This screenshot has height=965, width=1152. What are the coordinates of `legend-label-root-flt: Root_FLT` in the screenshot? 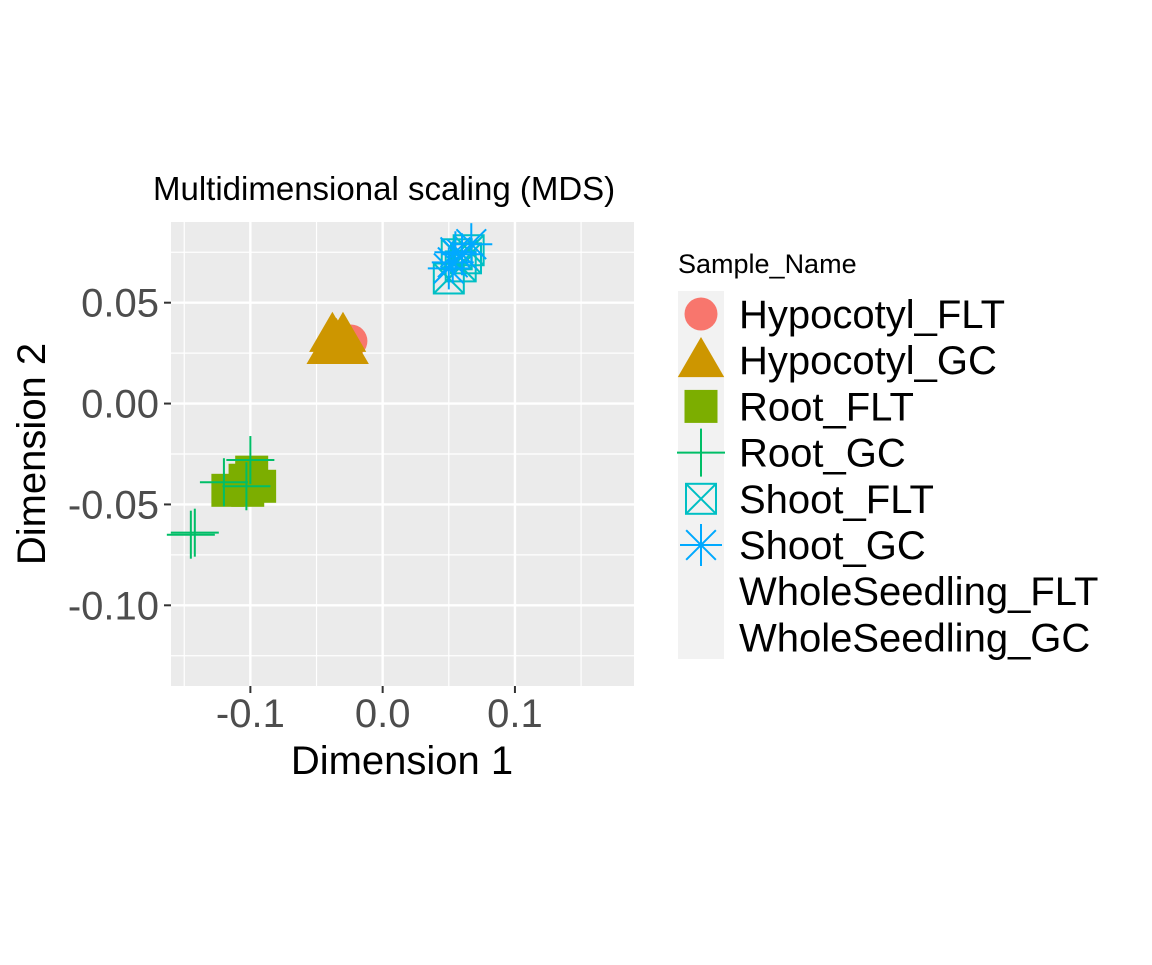 It's located at (826, 407).